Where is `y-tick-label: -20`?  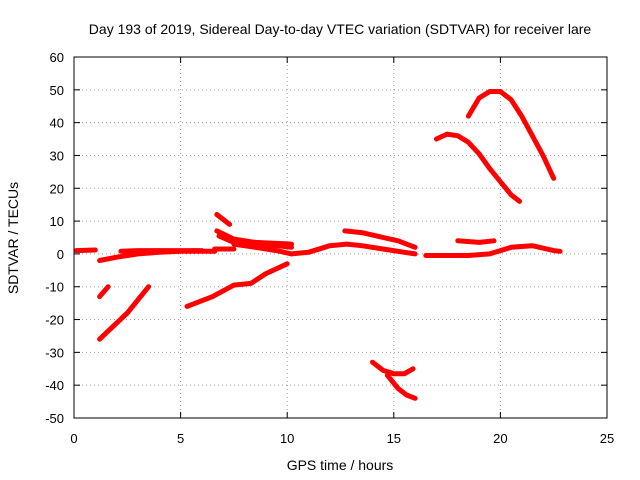 y-tick-label: -20 is located at coordinates (54, 320).